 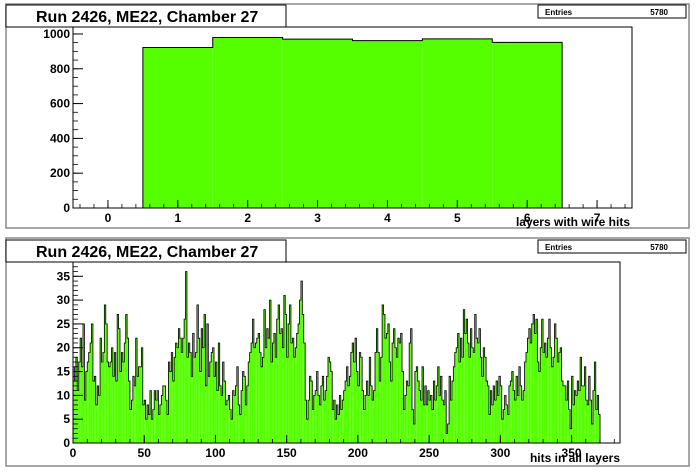 What do you see at coordinates (573, 222) in the screenshot?
I see `top-xlabel: layers with wire hits` at bounding box center [573, 222].